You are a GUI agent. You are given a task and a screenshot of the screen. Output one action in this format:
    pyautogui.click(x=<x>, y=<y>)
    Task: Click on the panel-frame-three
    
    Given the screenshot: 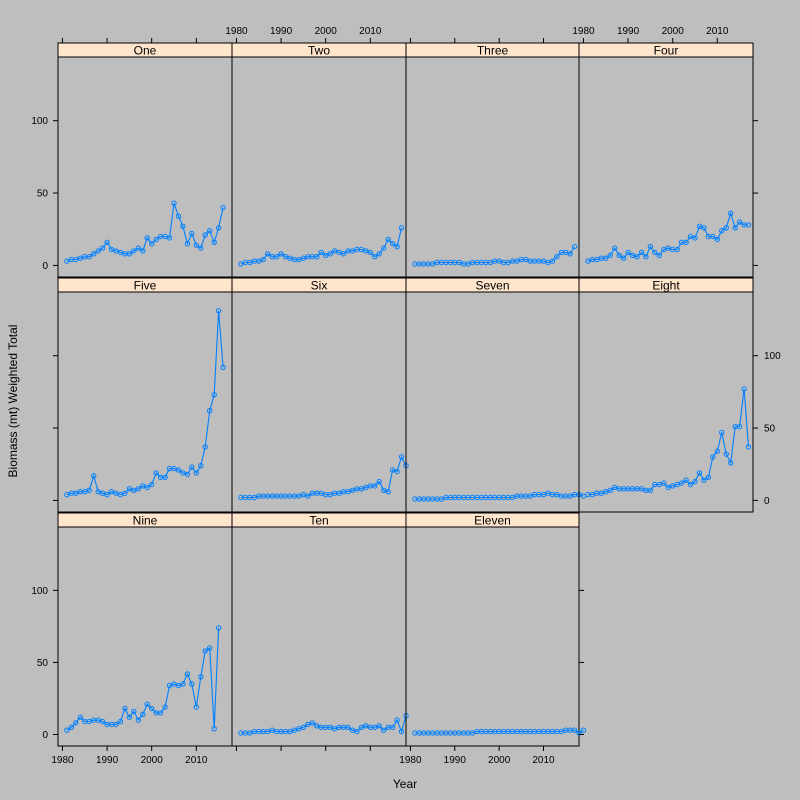 What is the action you would take?
    pyautogui.click(x=492, y=167)
    